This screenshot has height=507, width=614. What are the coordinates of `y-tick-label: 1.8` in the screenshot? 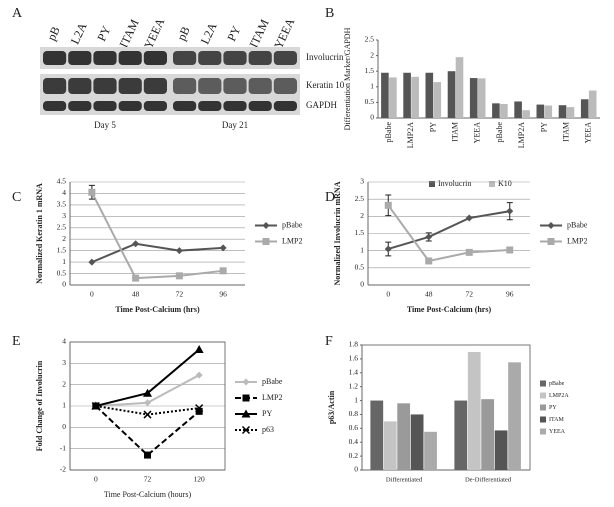 It's located at (354, 344).